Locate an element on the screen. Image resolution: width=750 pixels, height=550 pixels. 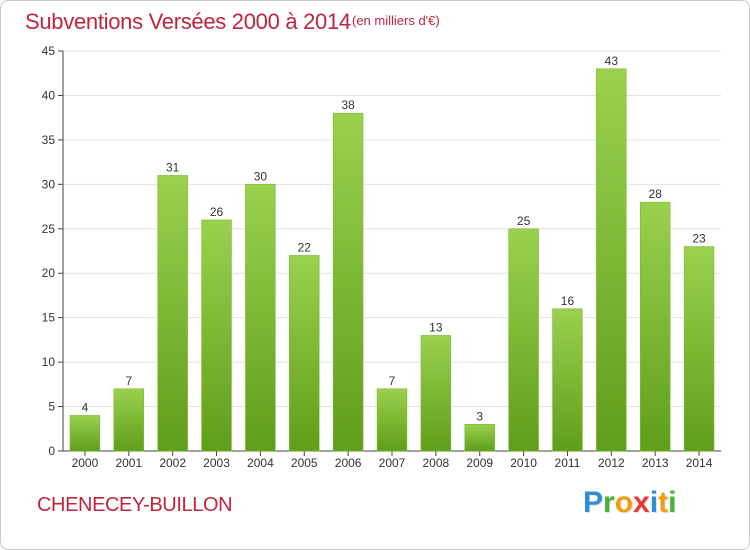
x-tick-label-2005: 2005 is located at coordinates (304, 463).